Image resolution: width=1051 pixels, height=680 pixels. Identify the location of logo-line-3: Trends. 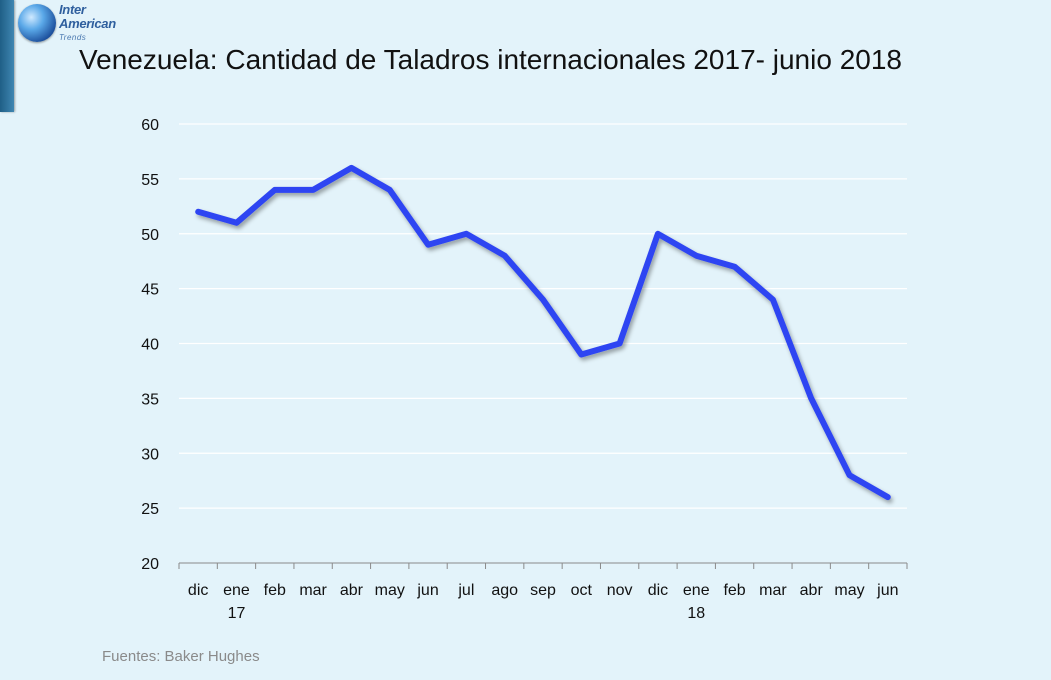
(73, 37).